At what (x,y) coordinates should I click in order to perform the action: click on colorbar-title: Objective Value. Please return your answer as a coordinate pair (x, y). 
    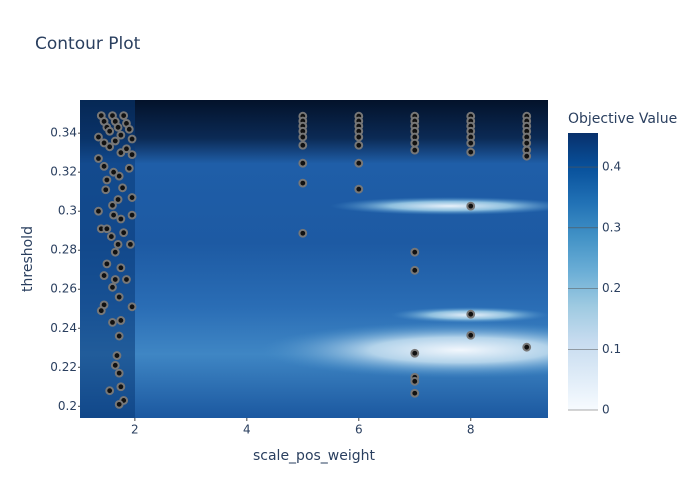
    Looking at the image, I should click on (622, 119).